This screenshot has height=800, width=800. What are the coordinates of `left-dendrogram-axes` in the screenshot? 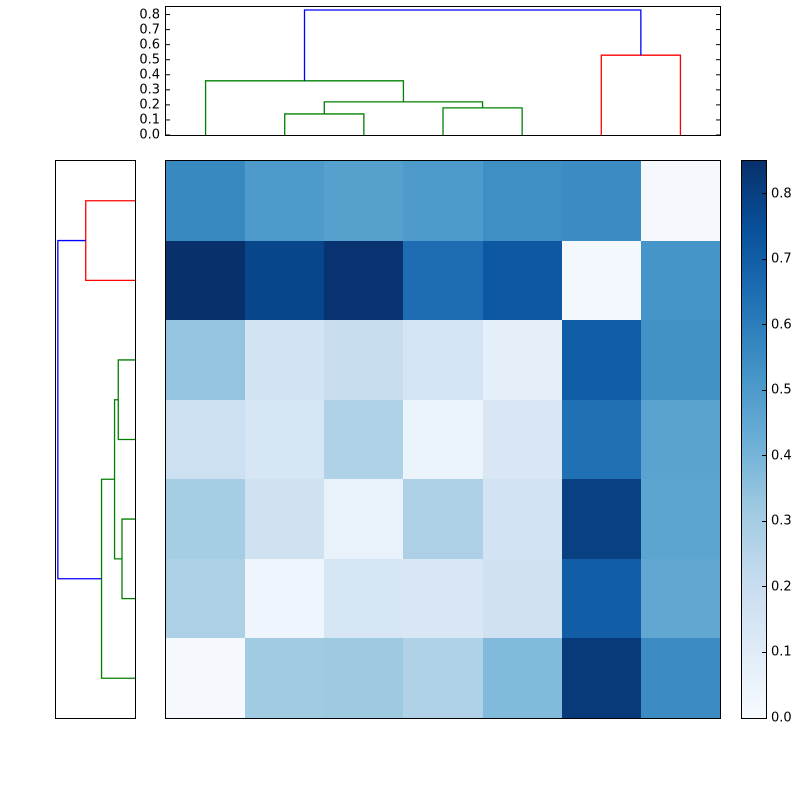 It's located at (95, 439).